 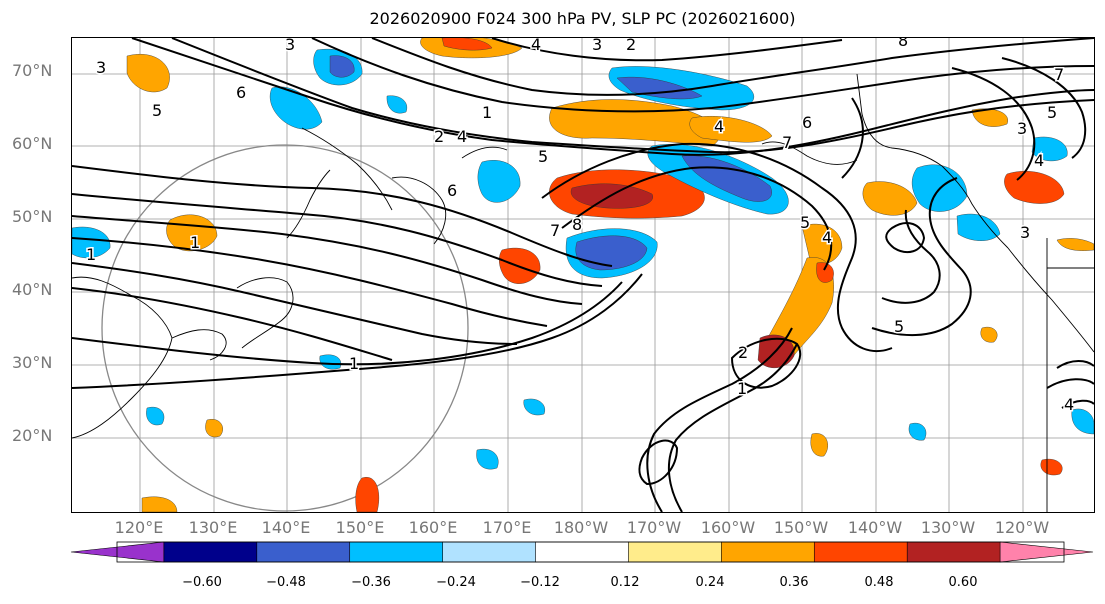 I want to click on lon-label-160e: 160°E, so click(x=433, y=527).